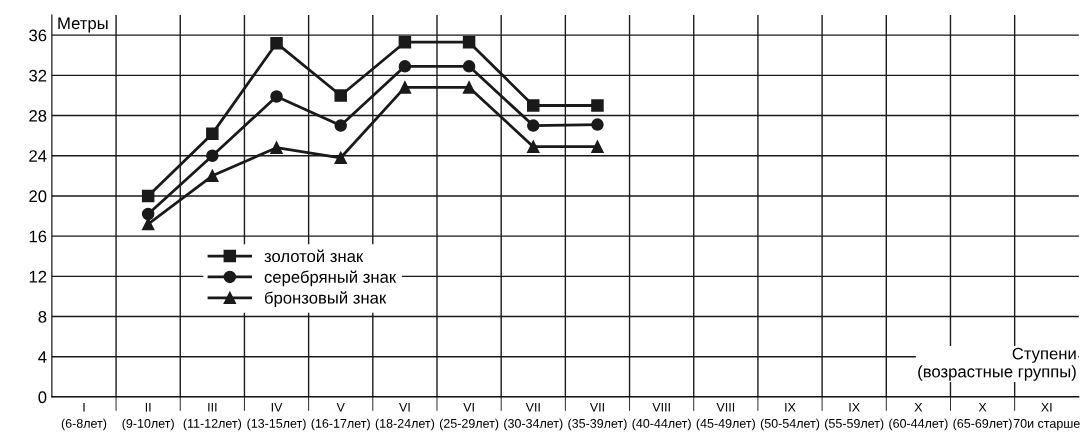  I want to click on x-tick-label: VIII (40-44лет), so click(661, 416).